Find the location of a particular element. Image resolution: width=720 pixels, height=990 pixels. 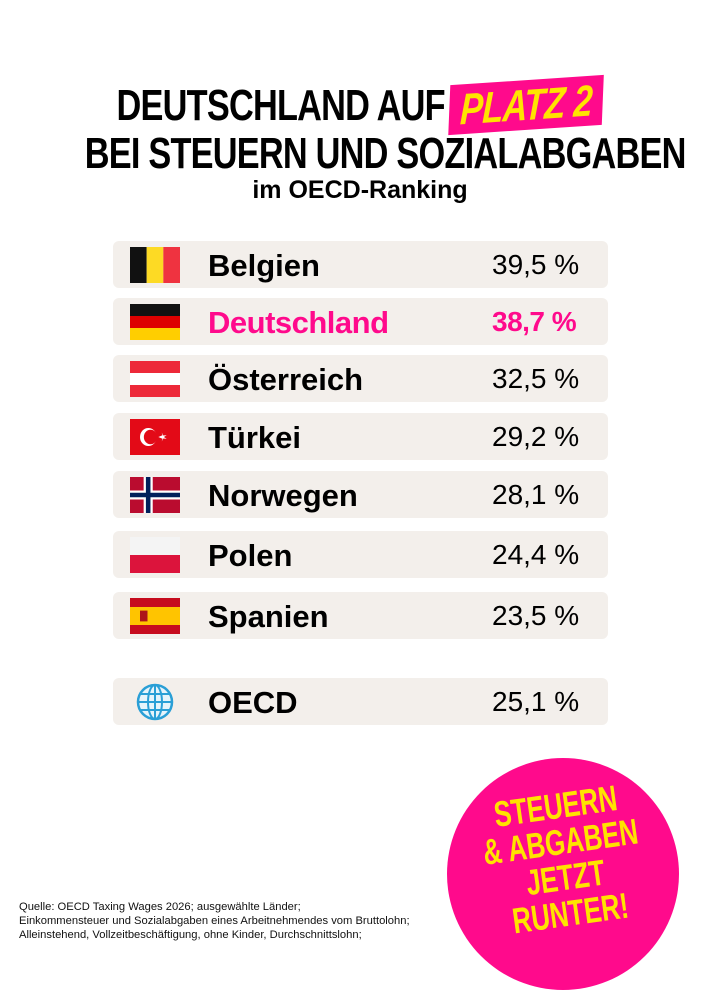

country-value: 24,4 % is located at coordinates (536, 554).